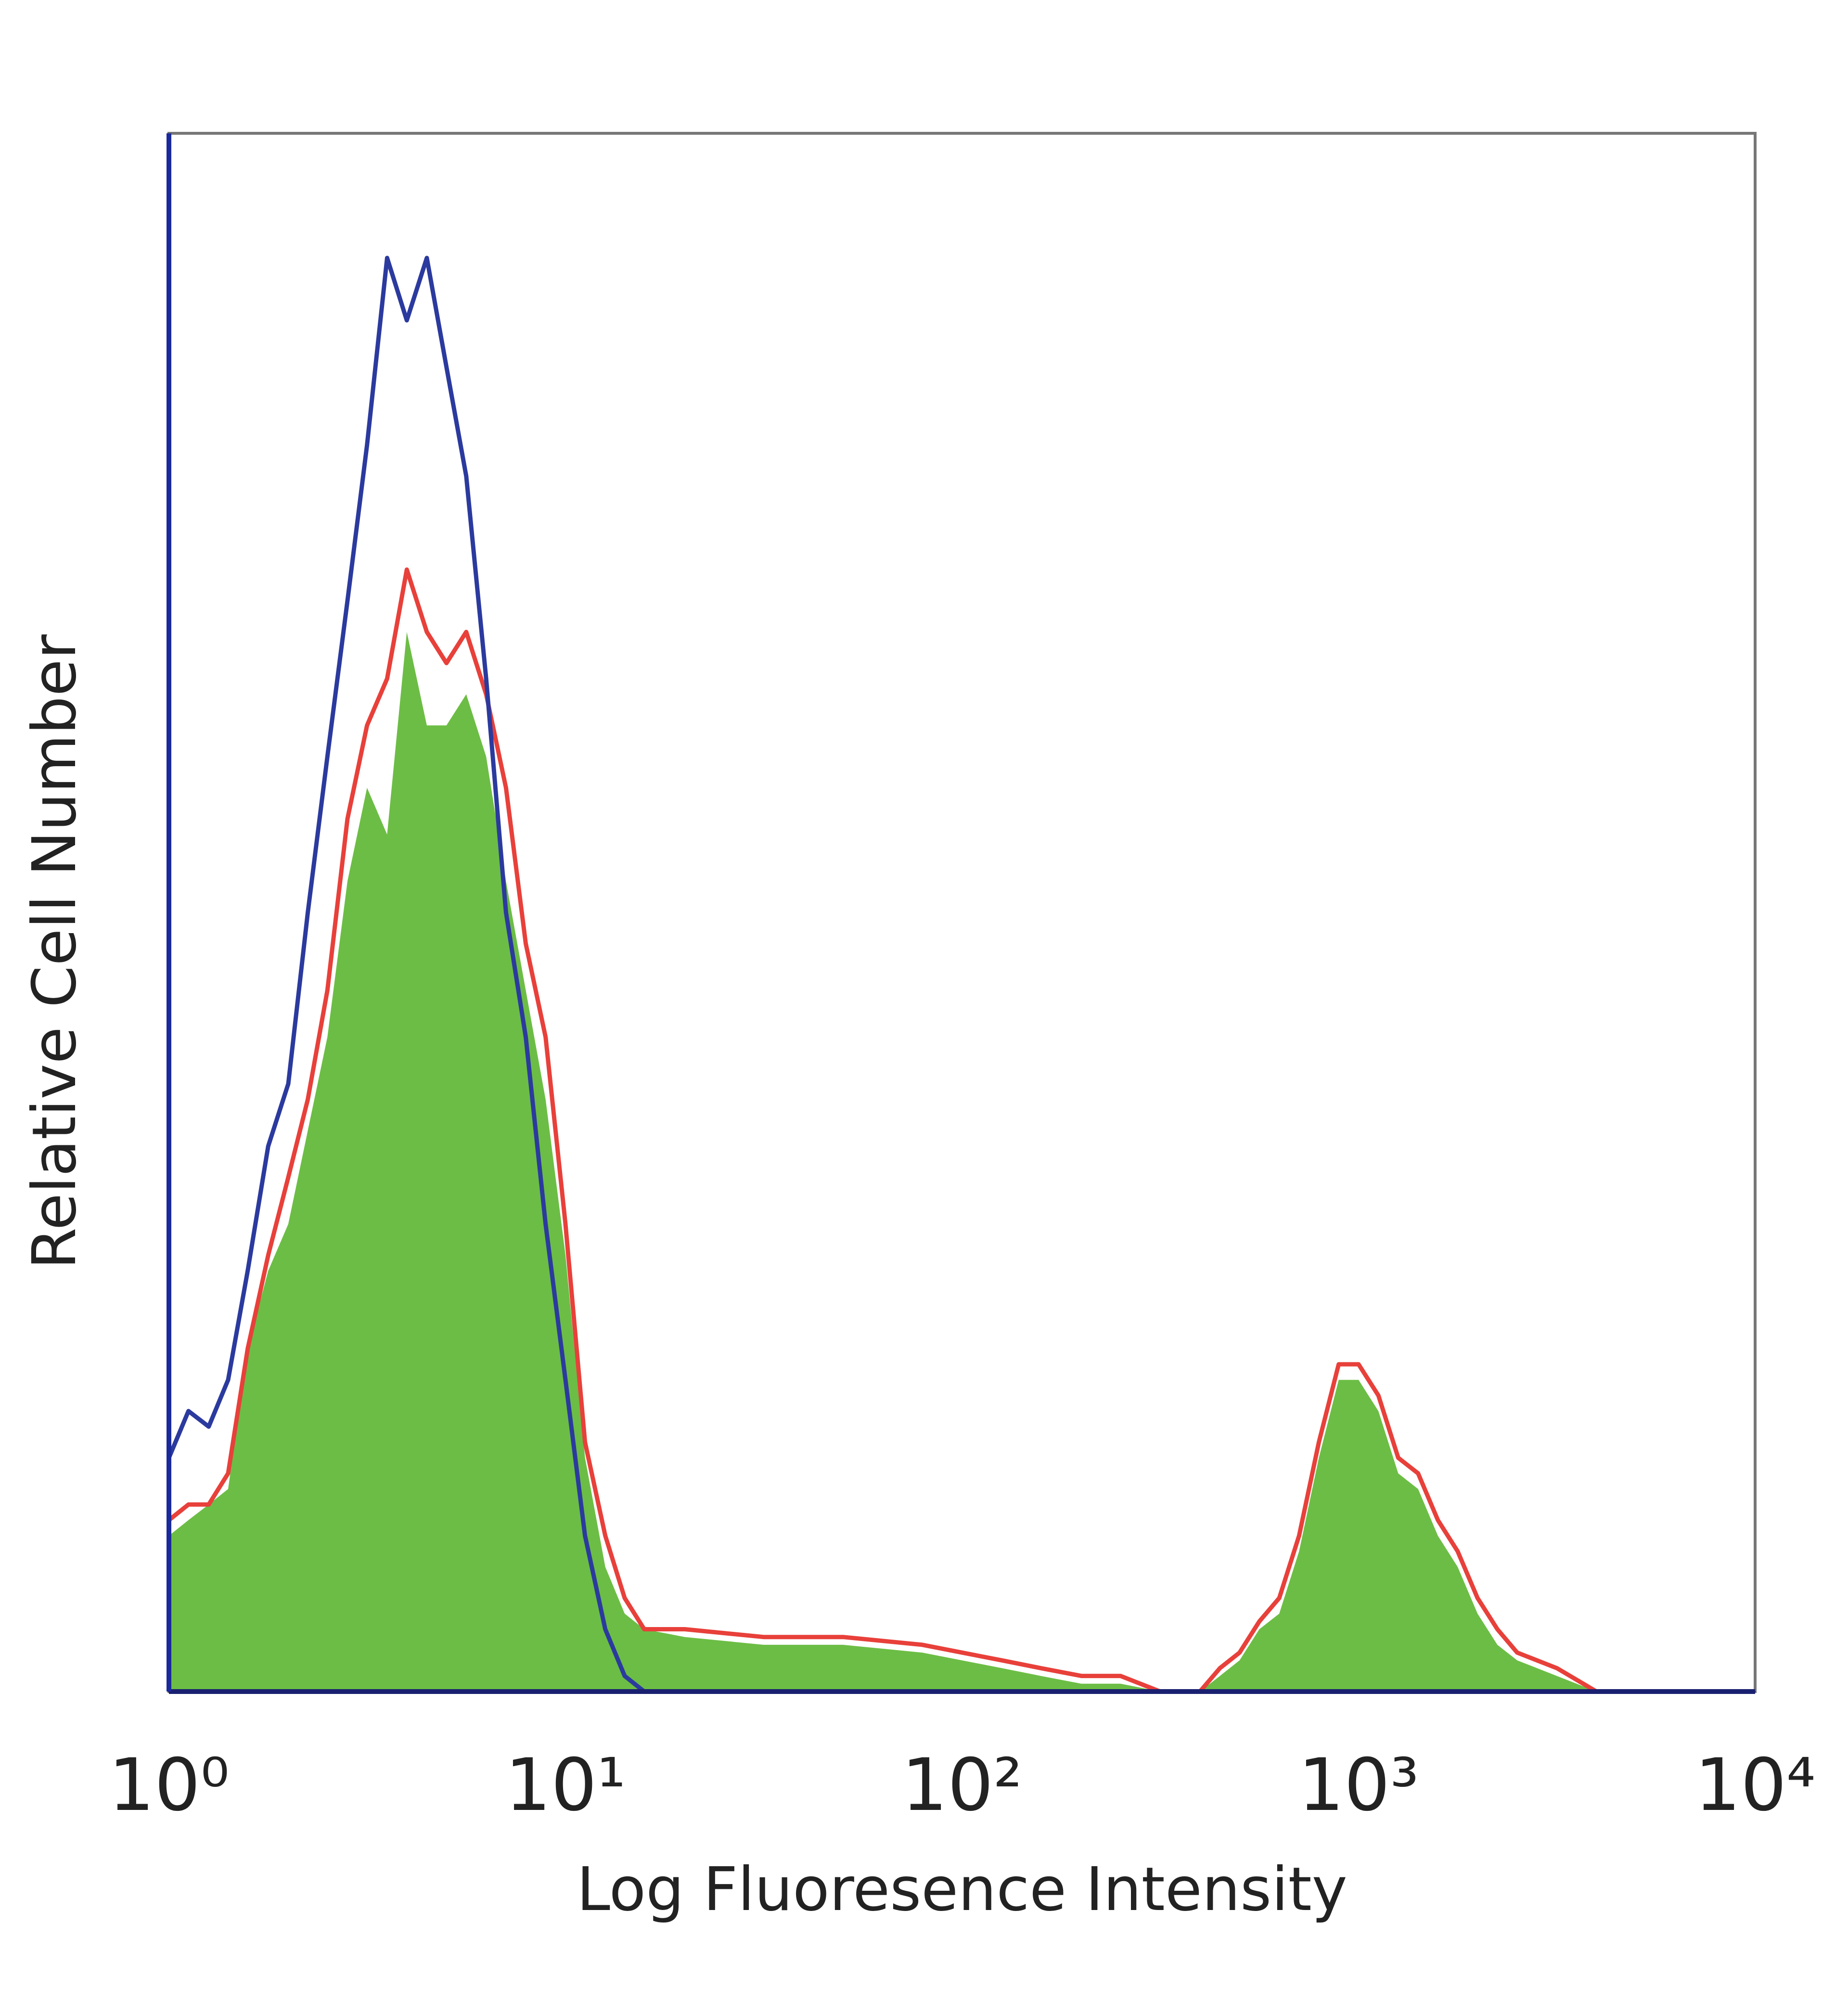 Image resolution: width=1848 pixels, height=2000 pixels. I want to click on x-axis-label: Log Fluoresence Intensity, so click(962, 1889).